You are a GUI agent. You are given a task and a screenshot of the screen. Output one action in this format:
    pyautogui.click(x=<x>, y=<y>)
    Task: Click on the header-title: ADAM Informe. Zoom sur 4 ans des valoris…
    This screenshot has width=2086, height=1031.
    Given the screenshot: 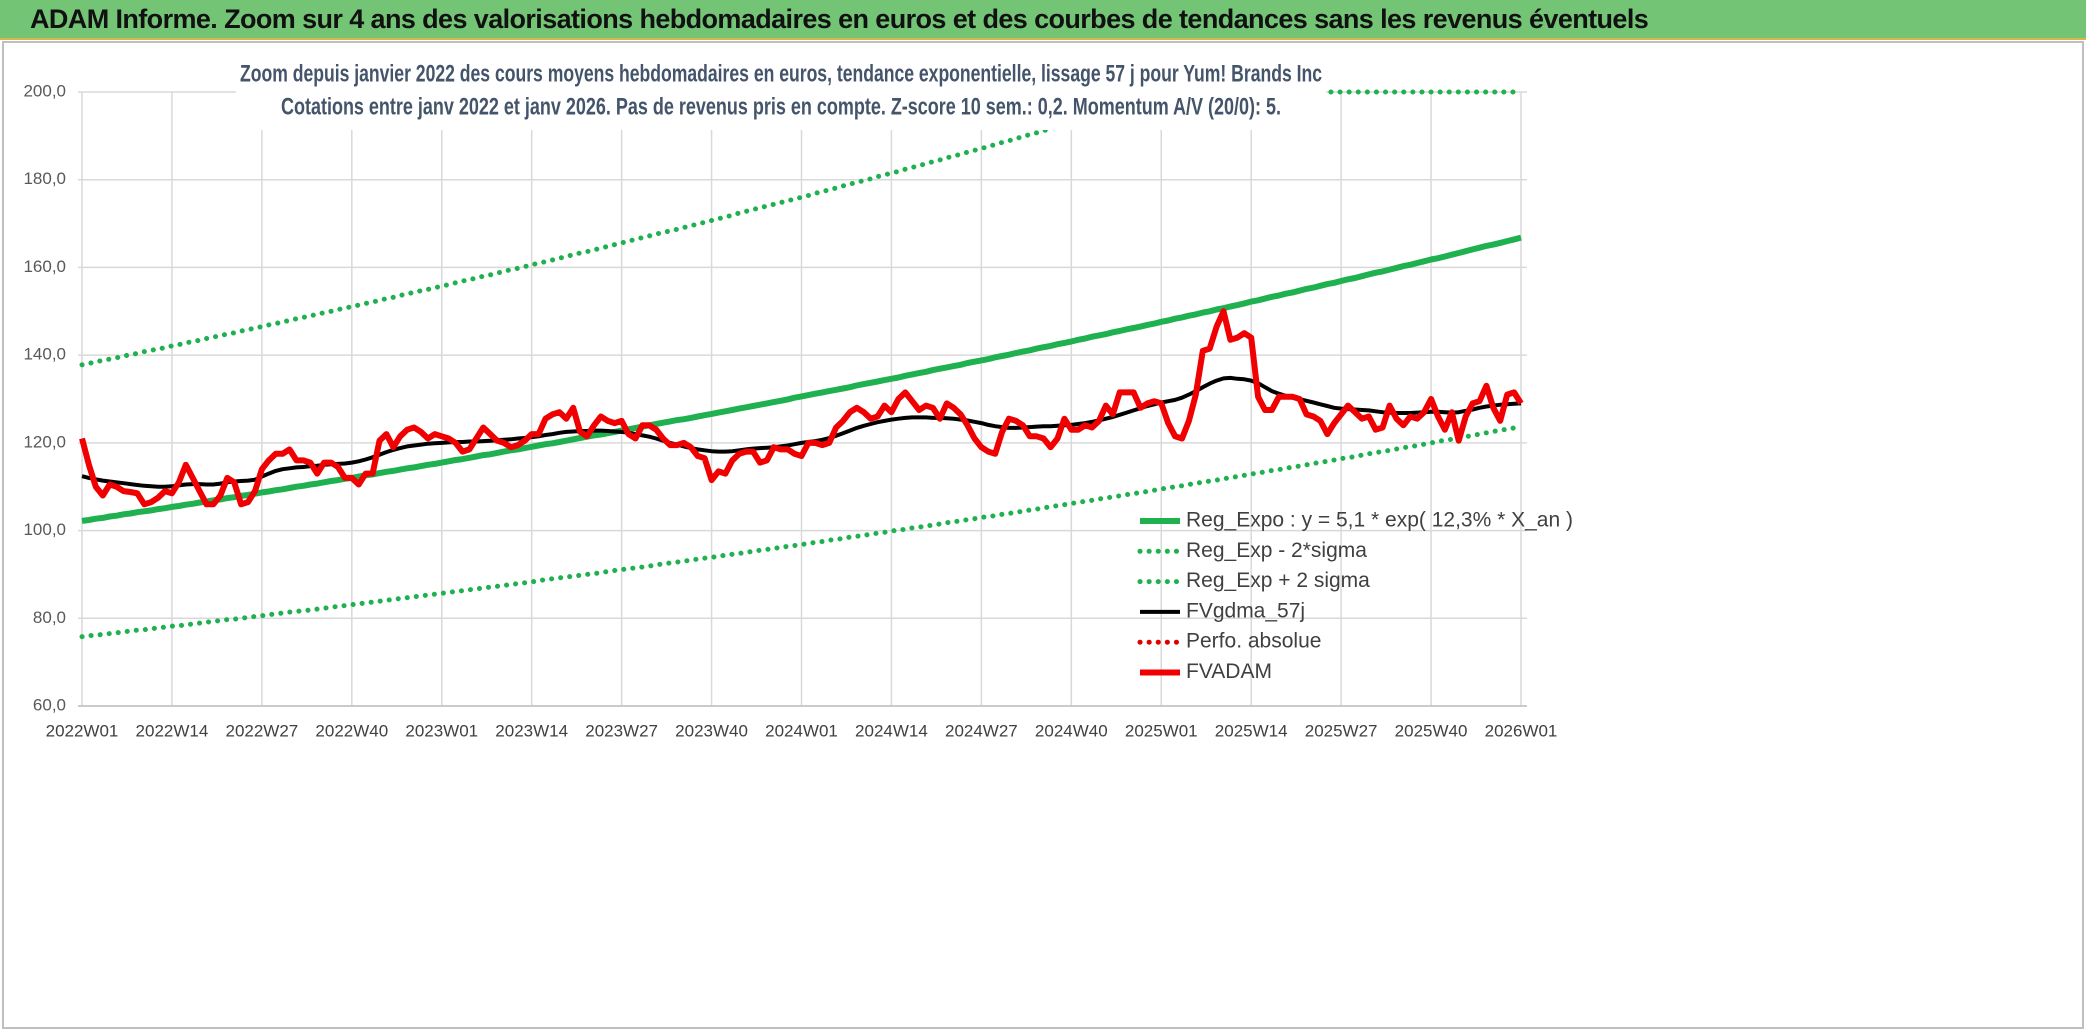 What is the action you would take?
    pyautogui.click(x=839, y=19)
    